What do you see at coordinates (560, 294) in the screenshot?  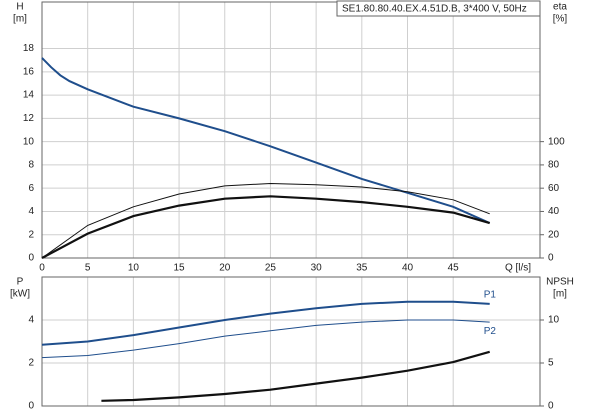 I see `y2-axis-unit: [m]` at bounding box center [560, 294].